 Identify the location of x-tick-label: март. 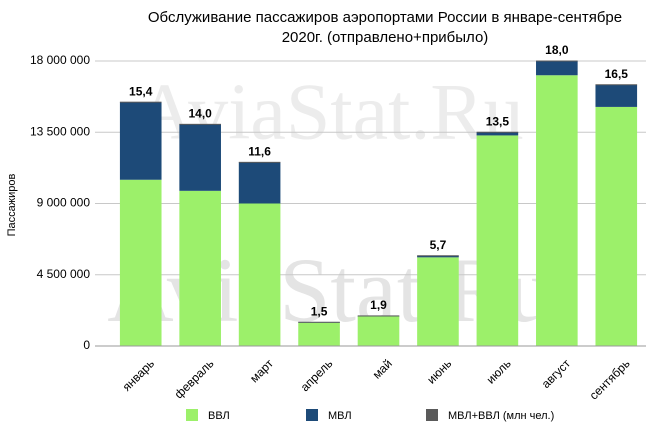
(261, 370).